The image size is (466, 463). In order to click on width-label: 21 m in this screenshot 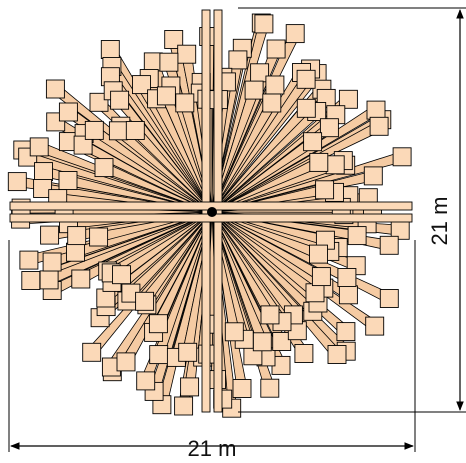, I will do `click(212, 448)`.